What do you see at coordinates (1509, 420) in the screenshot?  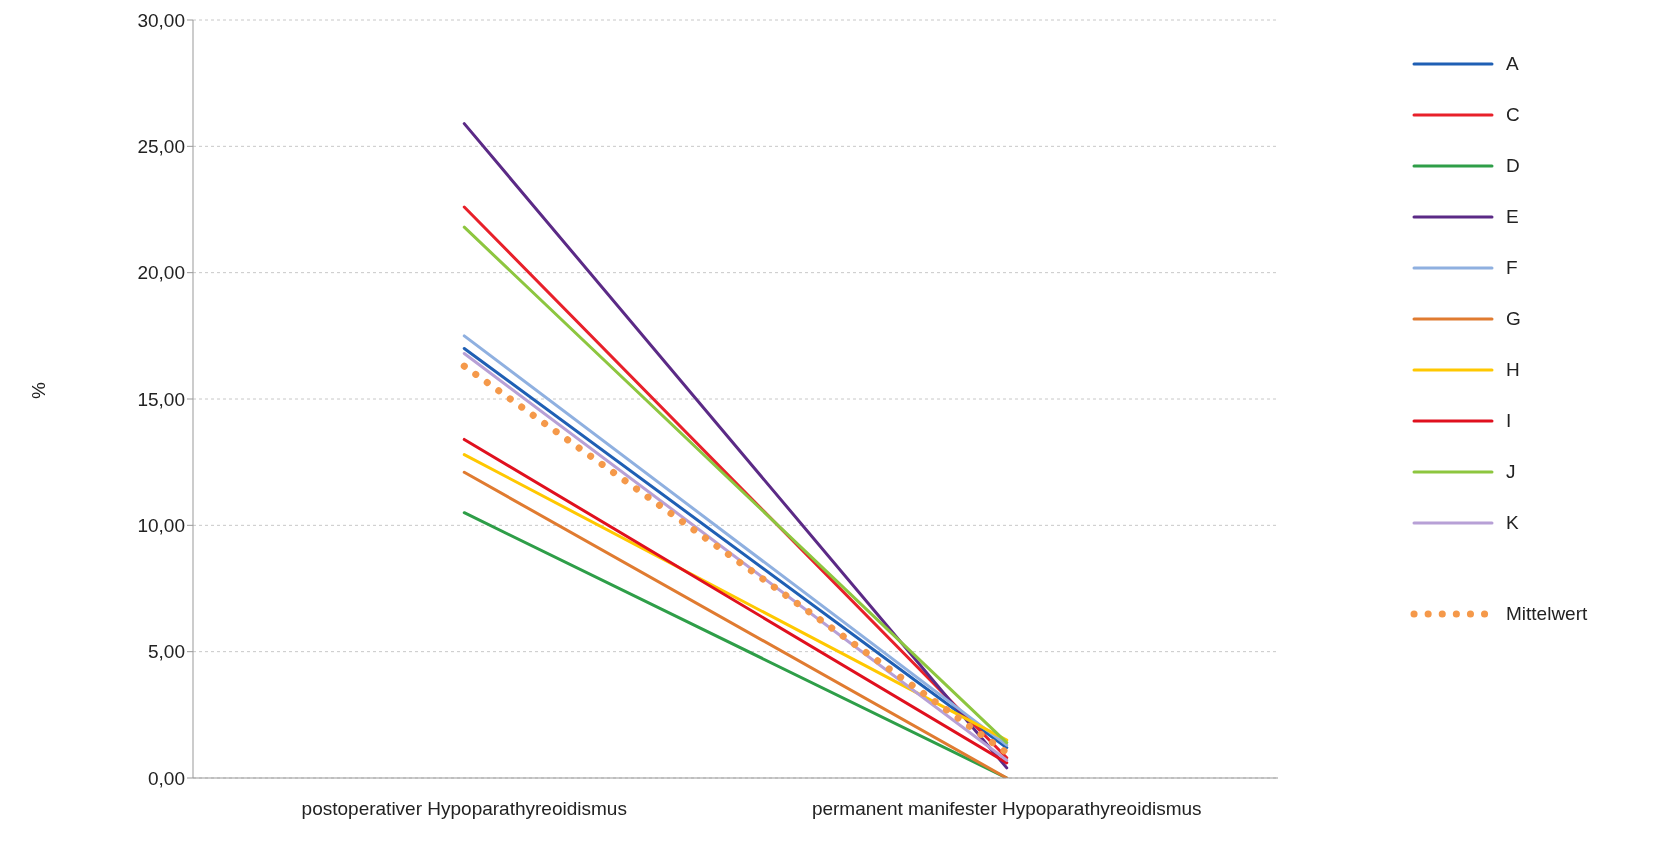 I see `legend-label: I` at bounding box center [1509, 420].